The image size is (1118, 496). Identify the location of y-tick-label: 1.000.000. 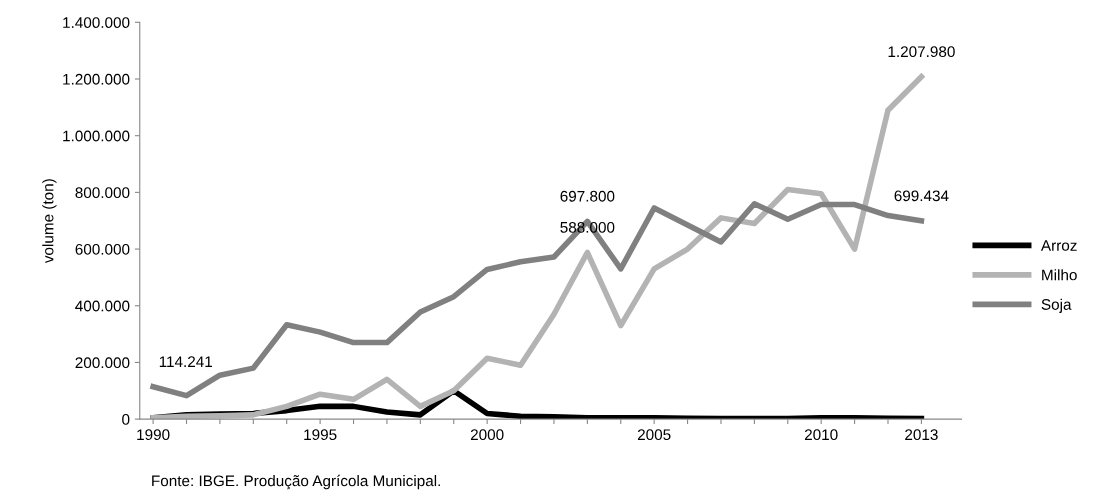
(96, 136).